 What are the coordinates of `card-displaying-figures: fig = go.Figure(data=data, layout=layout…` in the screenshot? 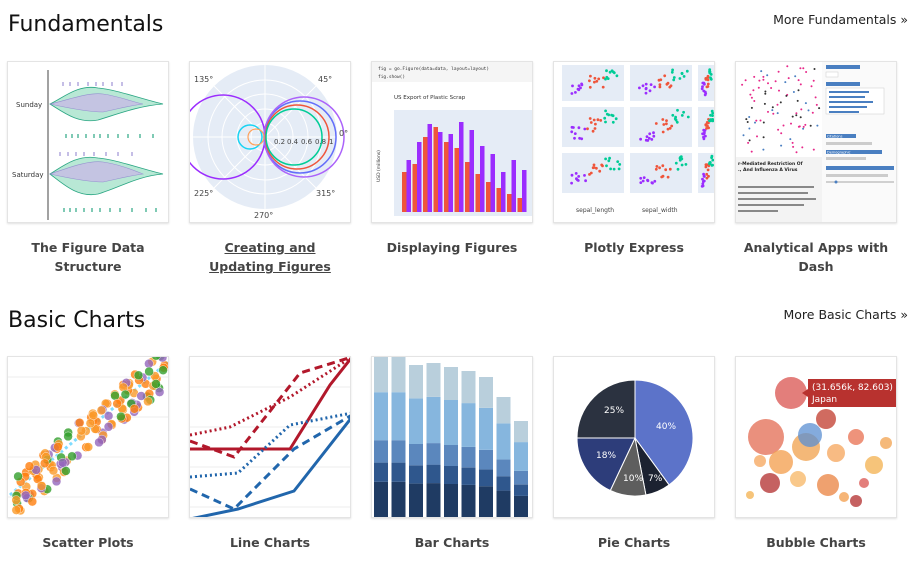 It's located at (452, 159).